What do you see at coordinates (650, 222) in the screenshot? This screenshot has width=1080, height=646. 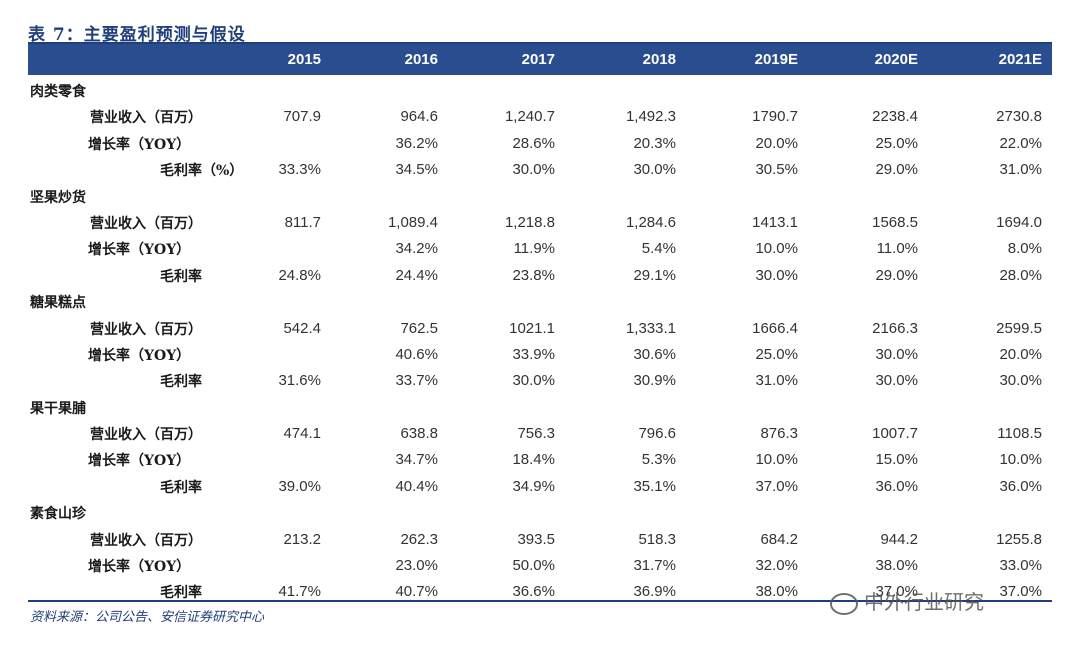 I see `table-cell: 1,284.6` at bounding box center [650, 222].